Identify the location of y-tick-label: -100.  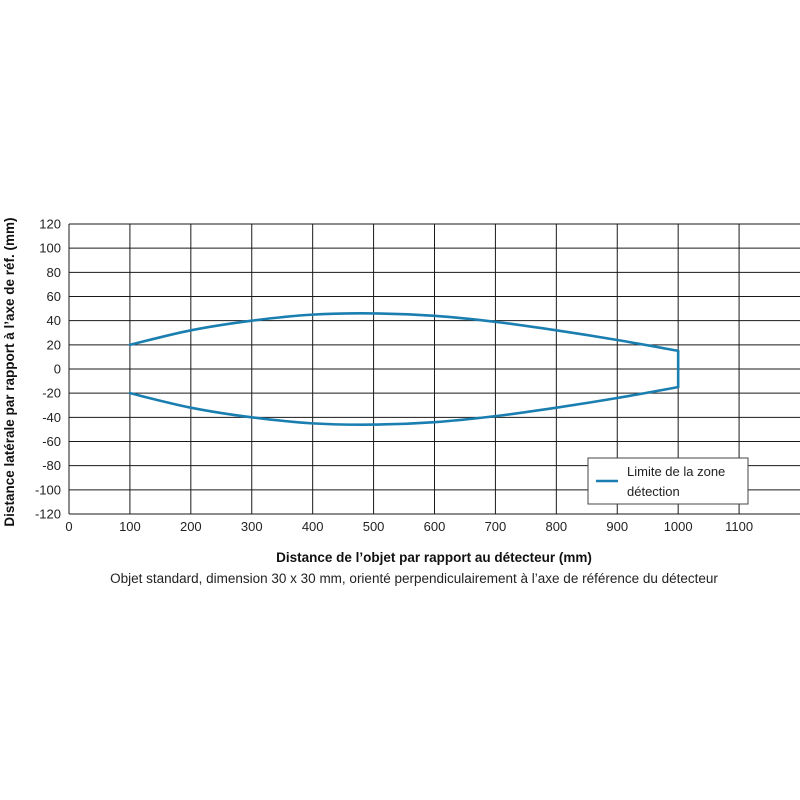
(48, 489).